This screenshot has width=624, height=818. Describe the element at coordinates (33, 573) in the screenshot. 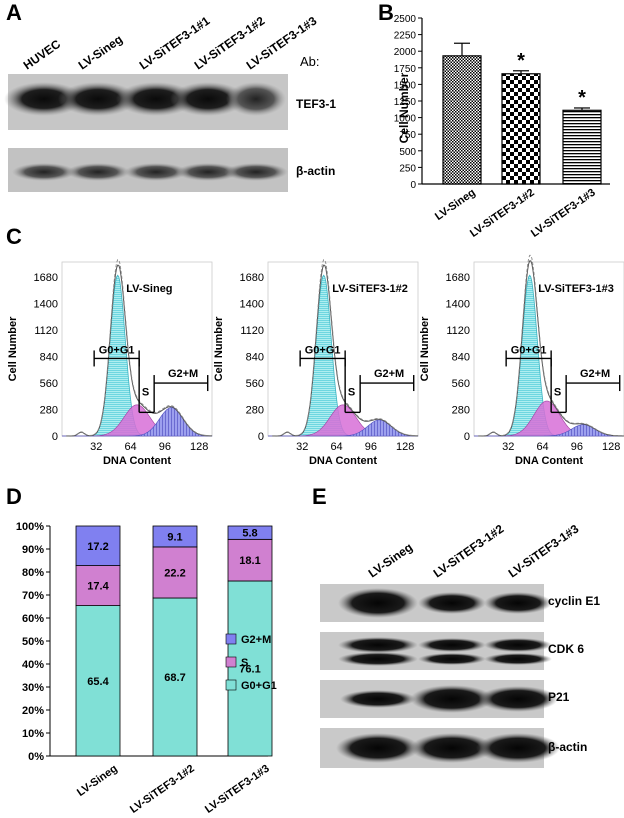

I see `y-tick-label: 80%` at that location.